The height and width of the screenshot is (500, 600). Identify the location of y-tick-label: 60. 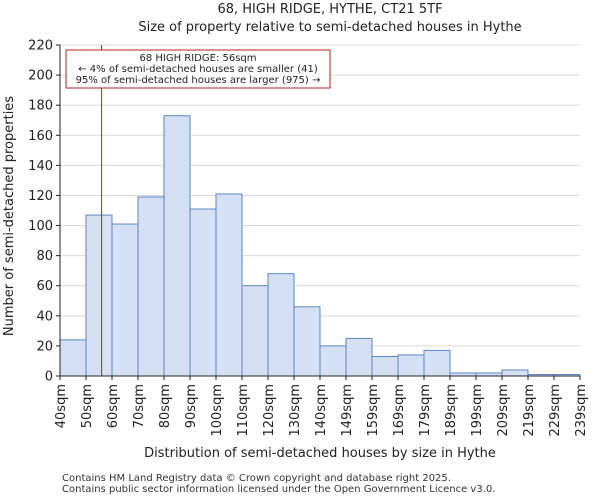
(44, 286).